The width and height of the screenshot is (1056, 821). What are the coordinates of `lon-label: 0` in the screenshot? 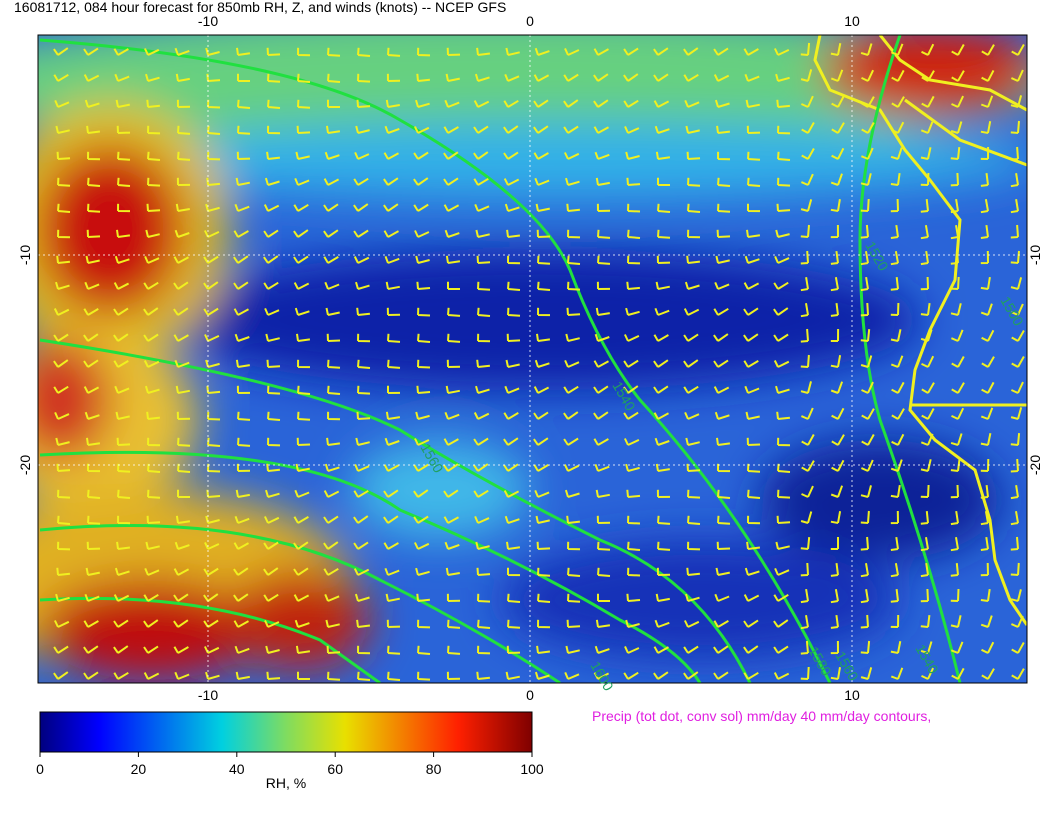 It's located at (530, 21).